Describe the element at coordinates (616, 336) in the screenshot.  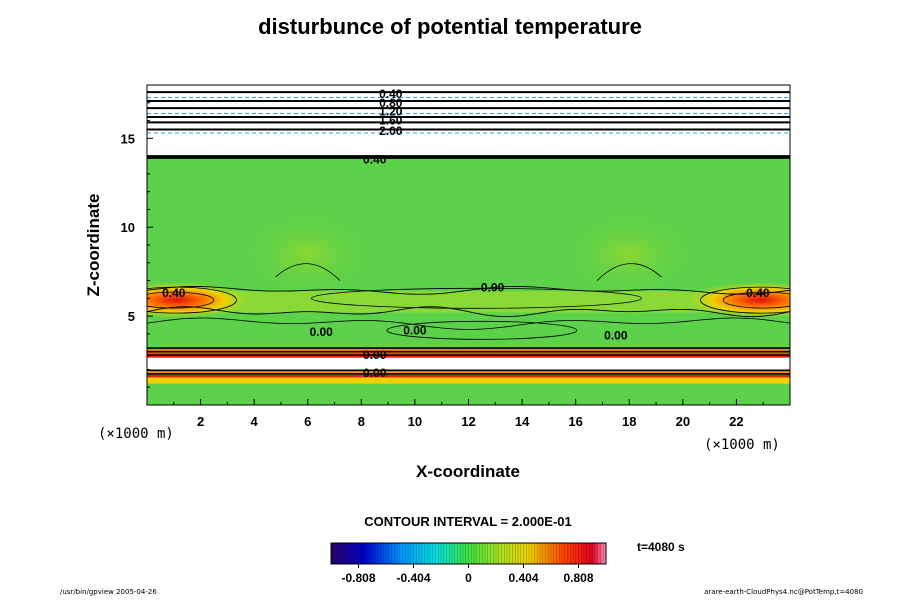
I see `contour-label-5: 0.00` at that location.